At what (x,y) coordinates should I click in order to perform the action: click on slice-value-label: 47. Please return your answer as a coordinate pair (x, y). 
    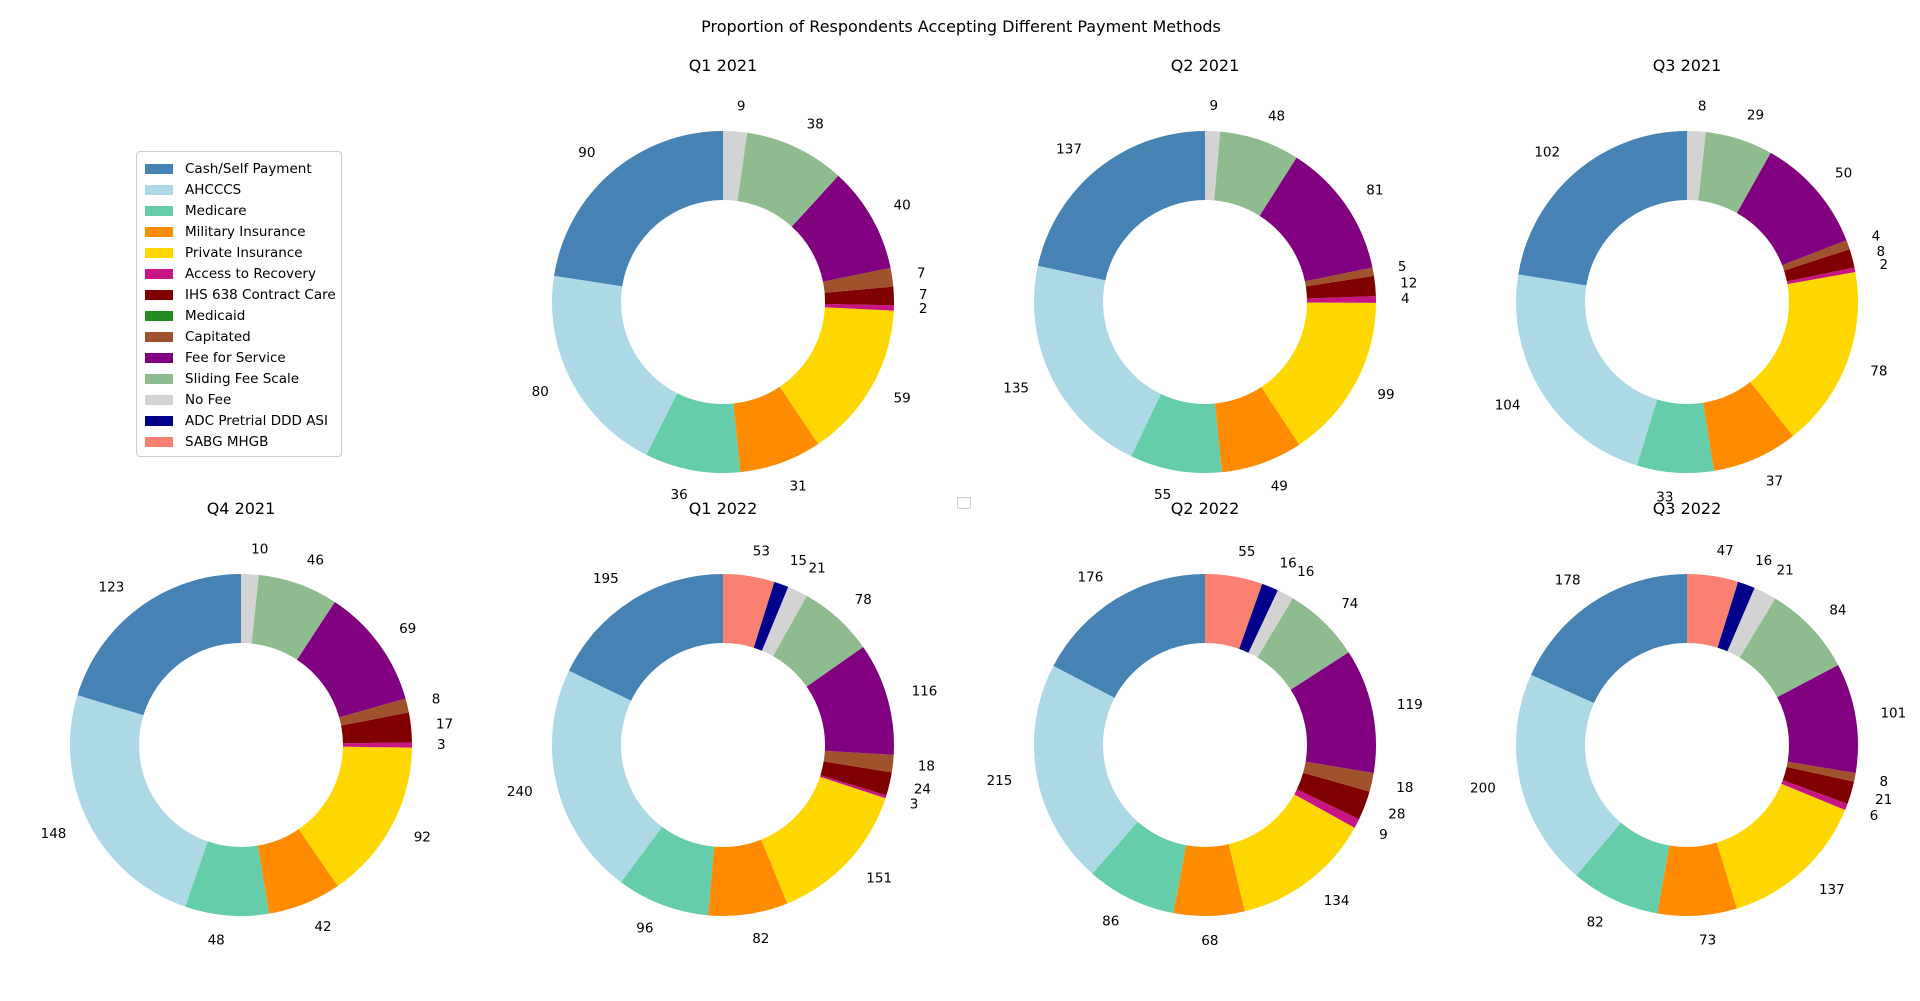
    Looking at the image, I should click on (1725, 551).